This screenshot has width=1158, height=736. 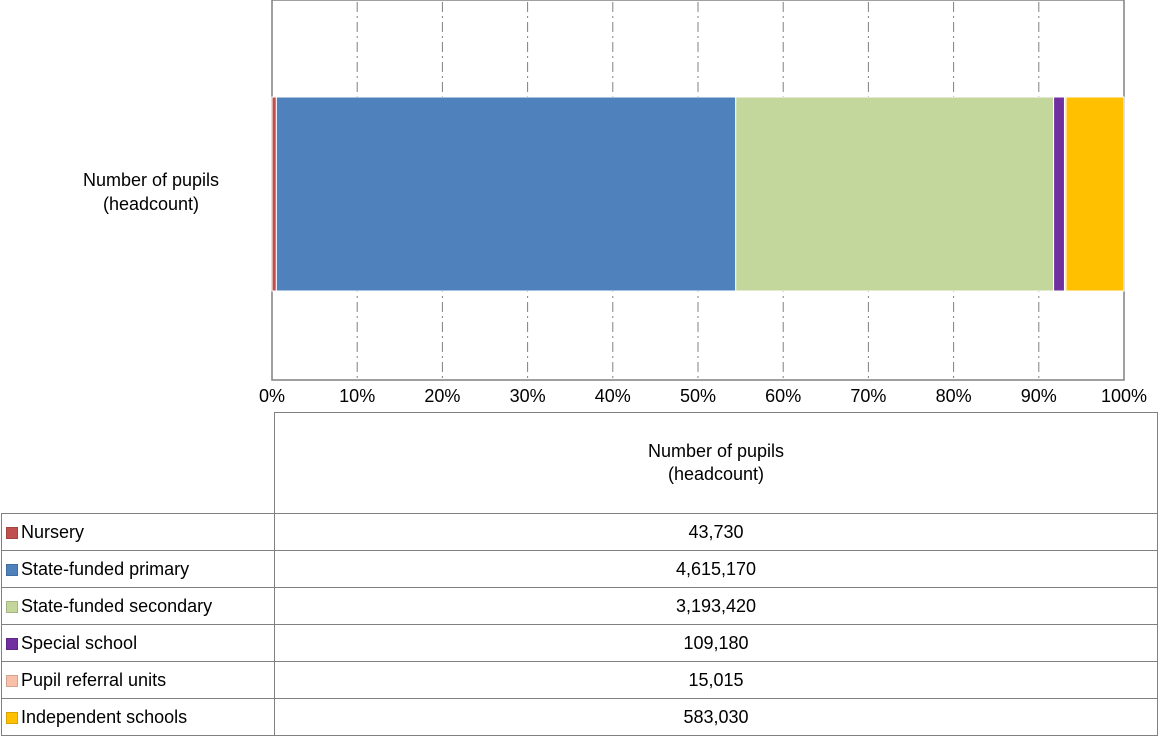 I want to click on table-header-row: Number of pupils (headcount), so click(x=579, y=463).